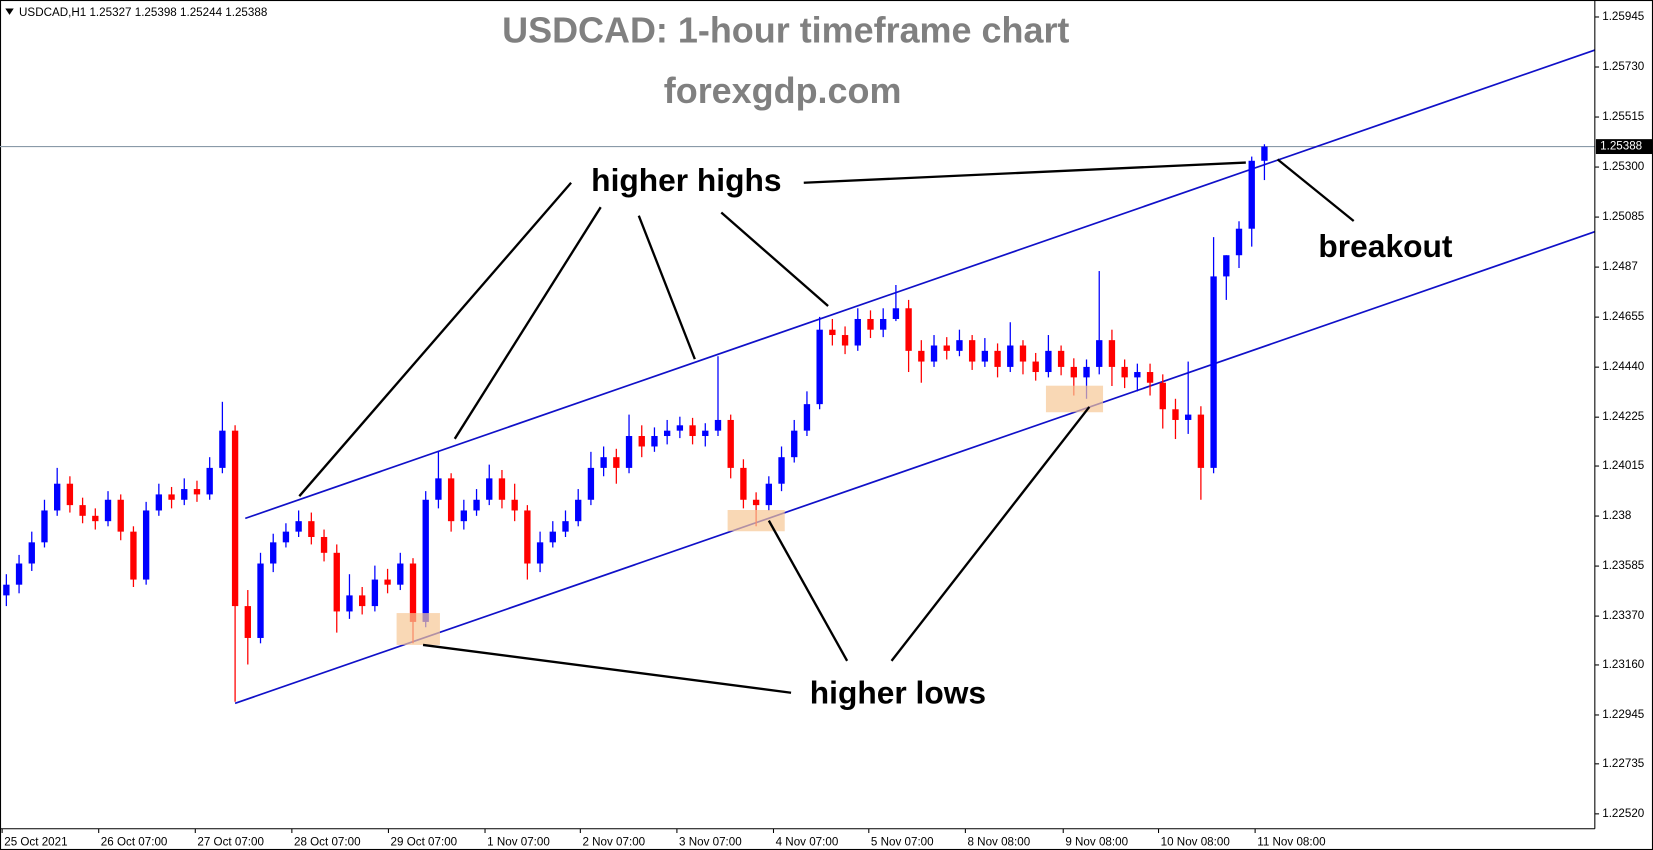 This screenshot has height=850, width=1653. I want to click on y-tick-label: 1.23370, so click(1623, 615).